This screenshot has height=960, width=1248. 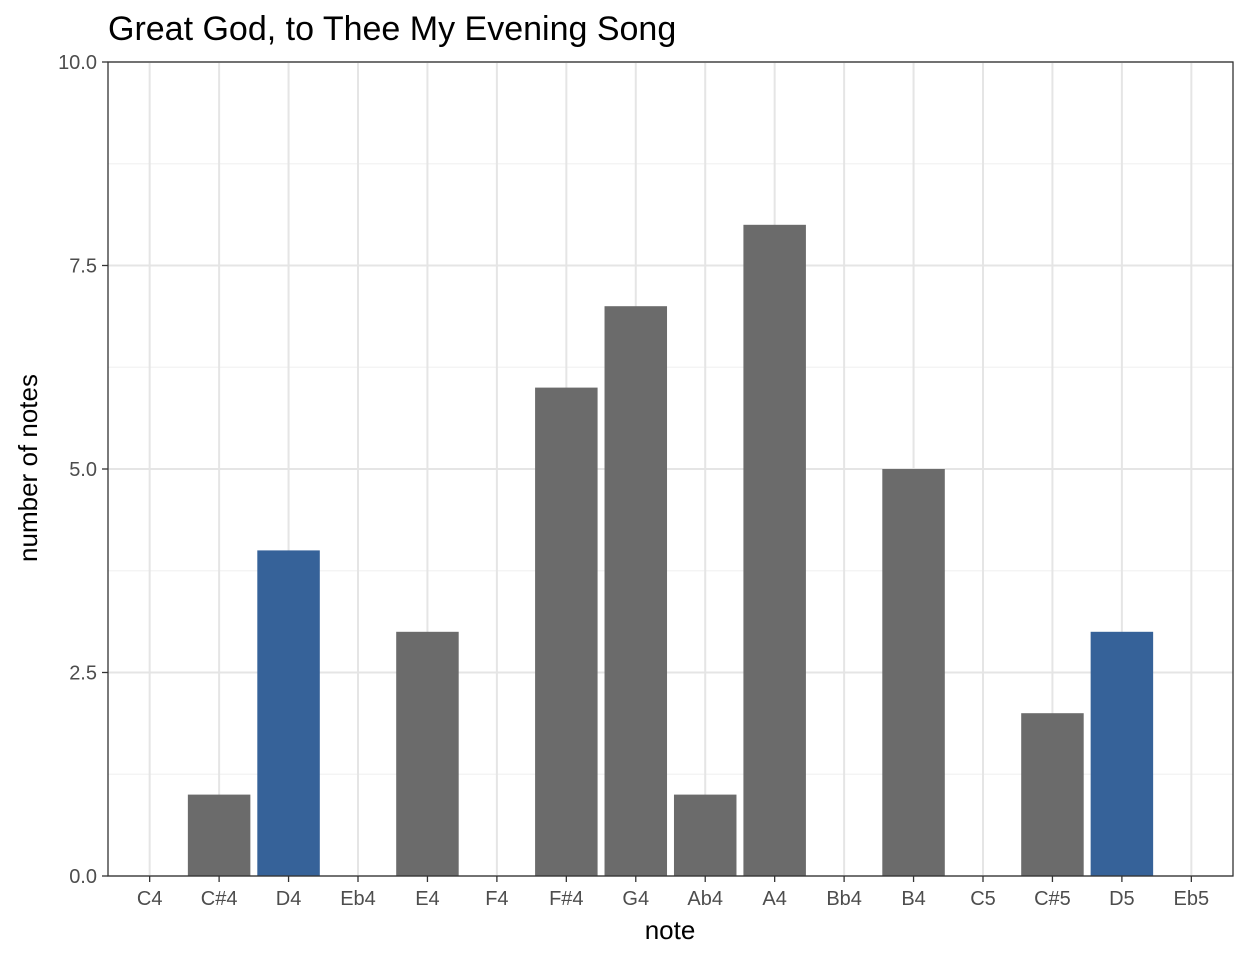 What do you see at coordinates (358, 899) in the screenshot?
I see `x-tick-label: Eb4` at bounding box center [358, 899].